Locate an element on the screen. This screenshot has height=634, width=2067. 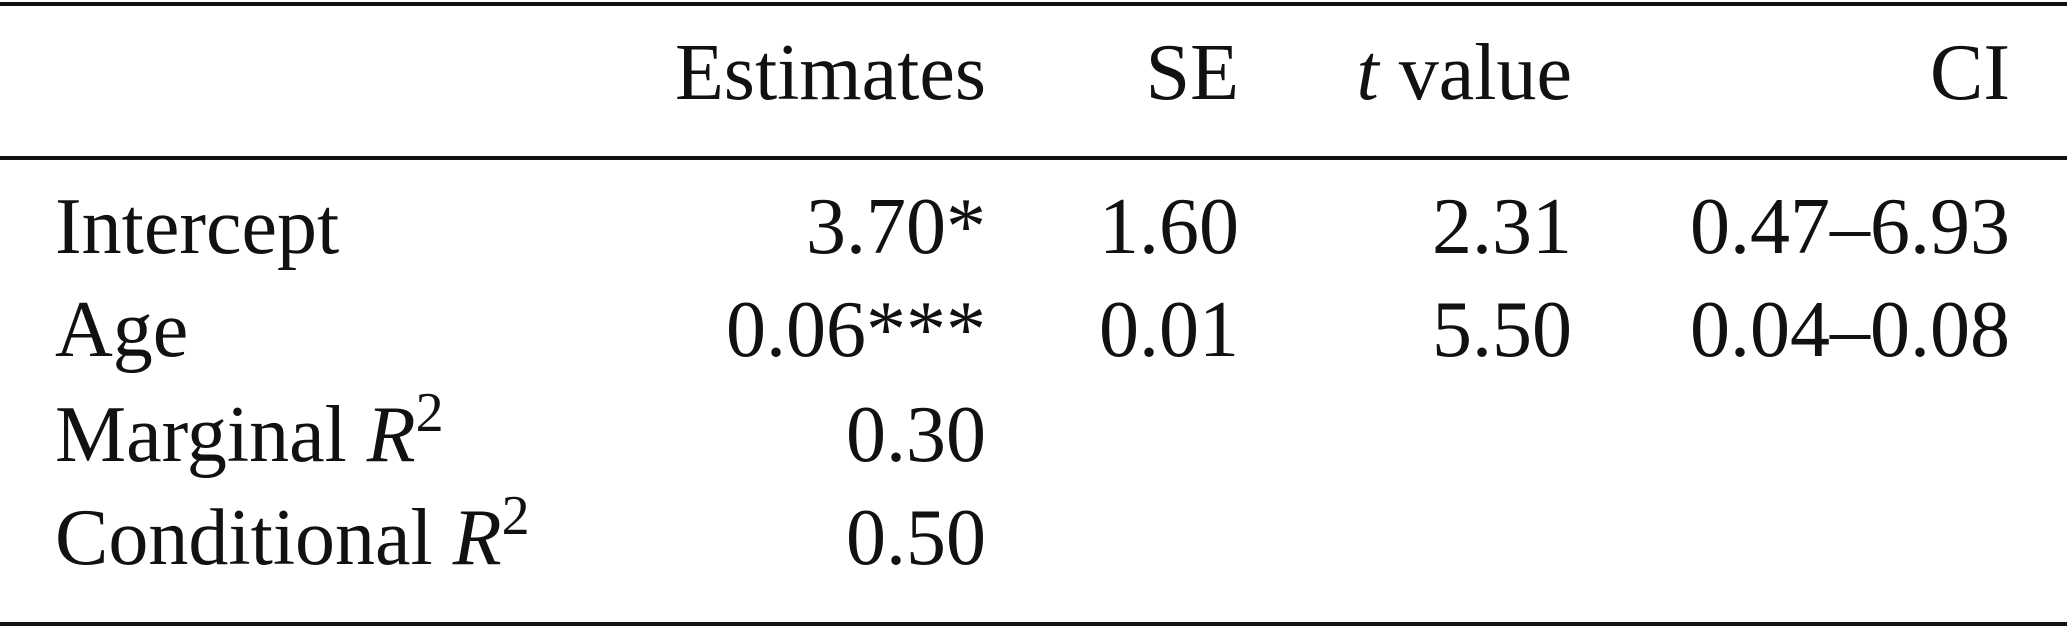
cell: 0.04–0.08 is located at coordinates (1850, 330).